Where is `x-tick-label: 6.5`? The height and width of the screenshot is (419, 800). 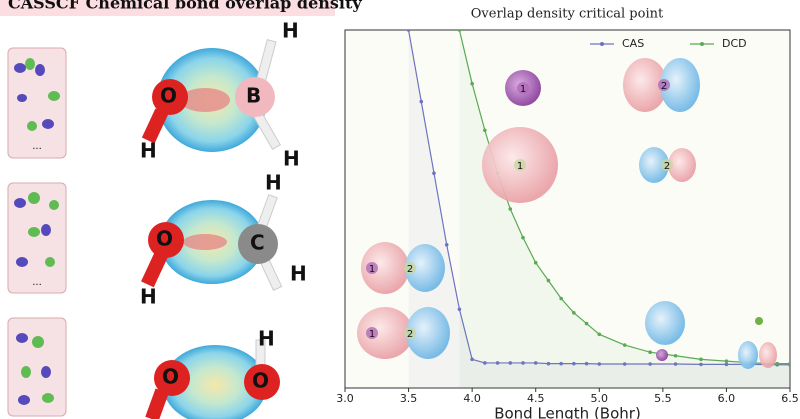 x-tick-label: 6.5 is located at coordinates (790, 398).